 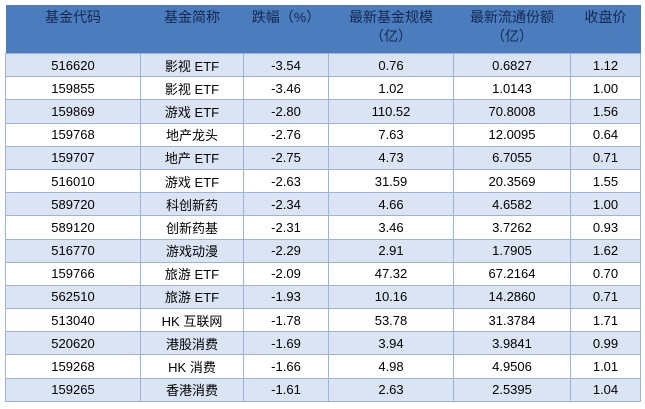 I want to click on table-cell: -3.46, so click(x=286, y=88).